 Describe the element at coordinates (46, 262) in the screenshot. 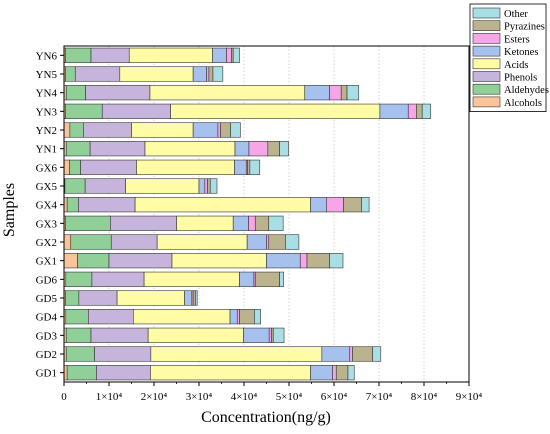

I see `y-tick-label: GX1` at that location.